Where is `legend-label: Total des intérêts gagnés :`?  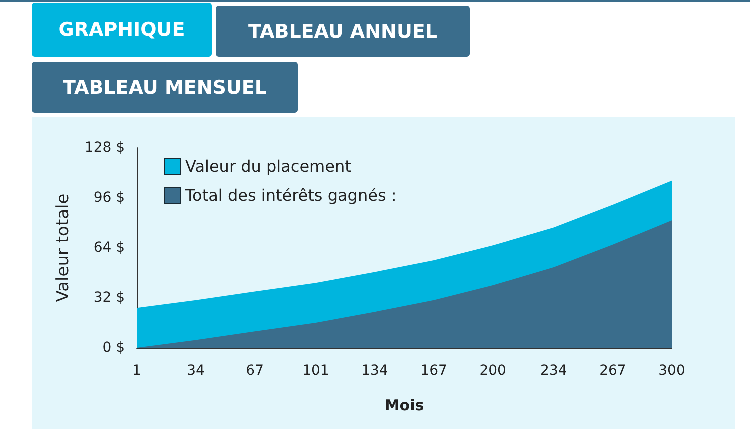 legend-label: Total des intérêts gagnés : is located at coordinates (290, 195).